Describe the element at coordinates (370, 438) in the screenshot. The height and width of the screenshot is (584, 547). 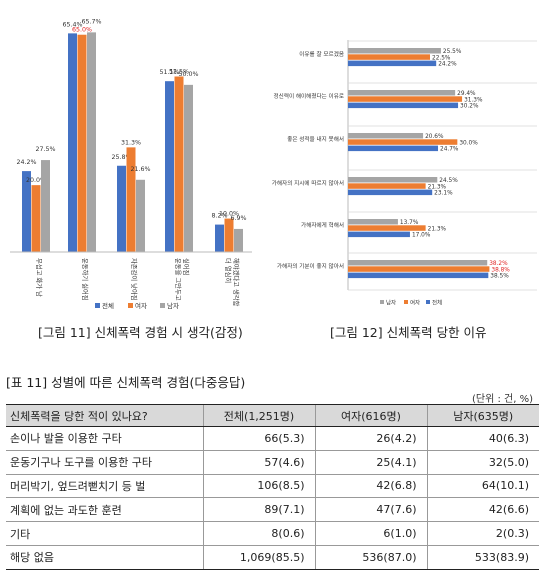
I see `cell-female: 26(4.2)` at that location.